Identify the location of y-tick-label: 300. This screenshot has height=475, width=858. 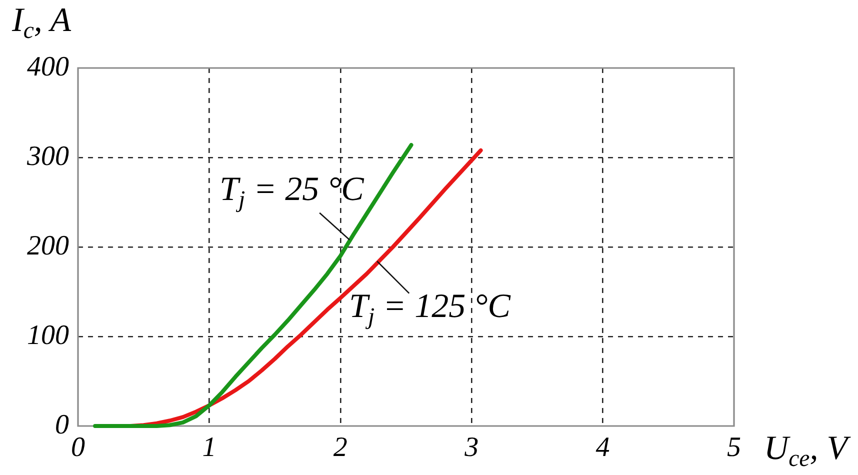
(47, 156).